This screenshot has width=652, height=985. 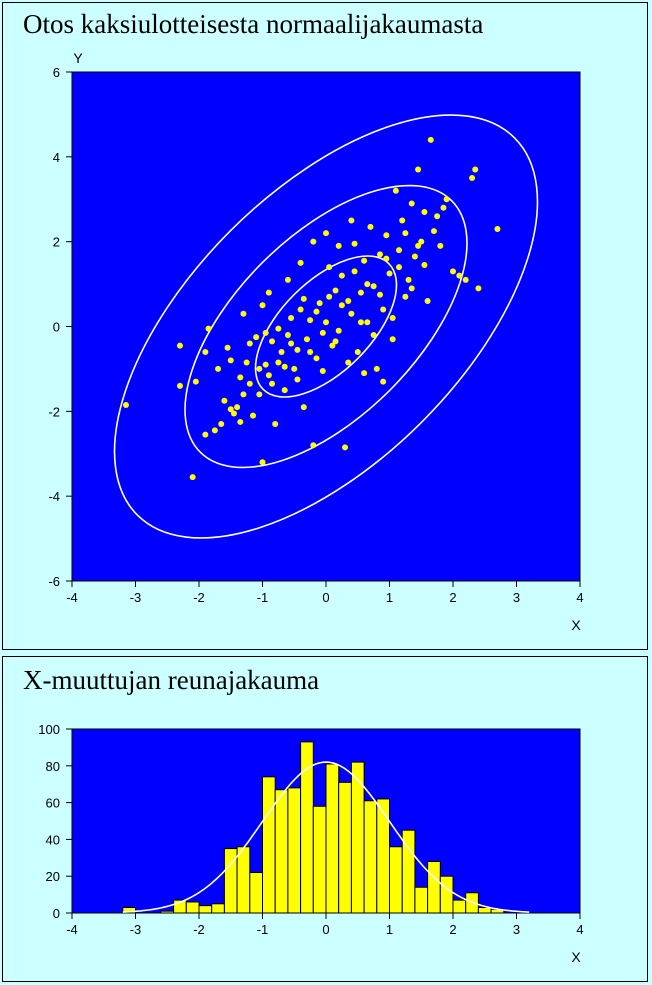 What do you see at coordinates (576, 625) in the screenshot?
I see `x-axis-label: X` at bounding box center [576, 625].